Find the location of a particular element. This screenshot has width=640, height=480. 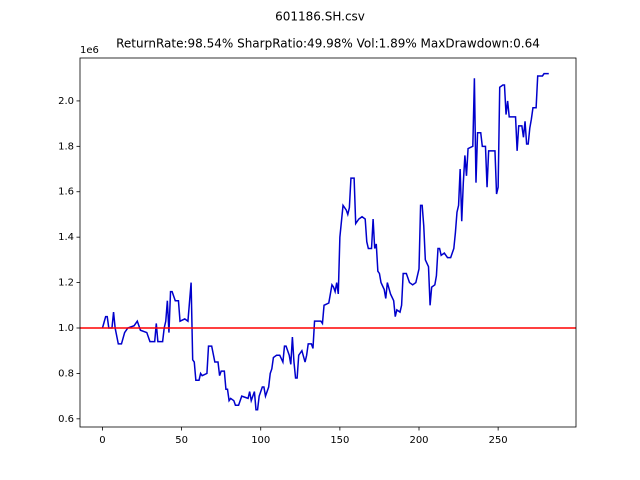

y-tick-label: 1.8 is located at coordinates (66, 146).